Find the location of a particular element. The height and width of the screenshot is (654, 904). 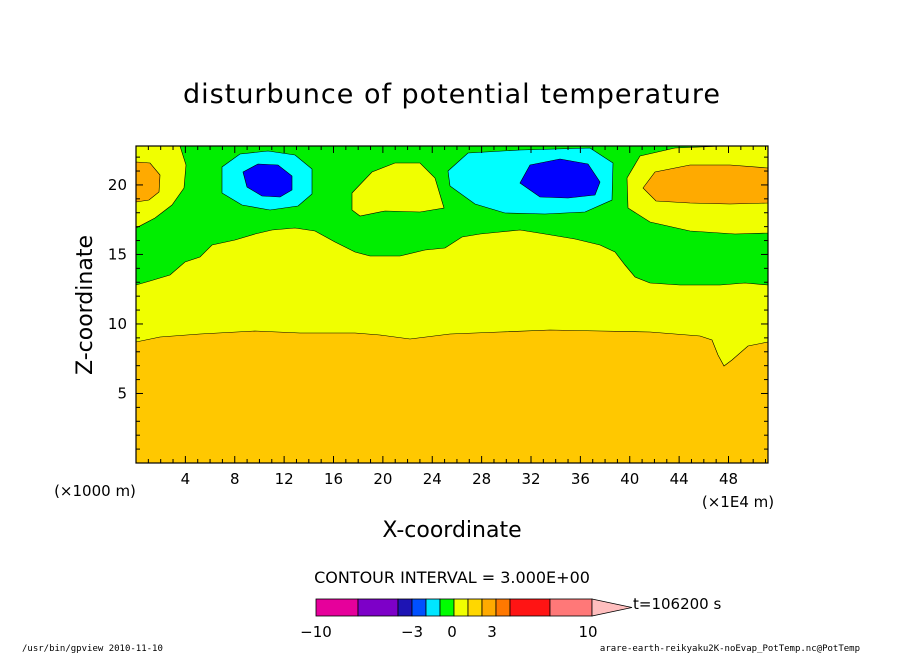

colorbar-label: 10 is located at coordinates (587, 632).